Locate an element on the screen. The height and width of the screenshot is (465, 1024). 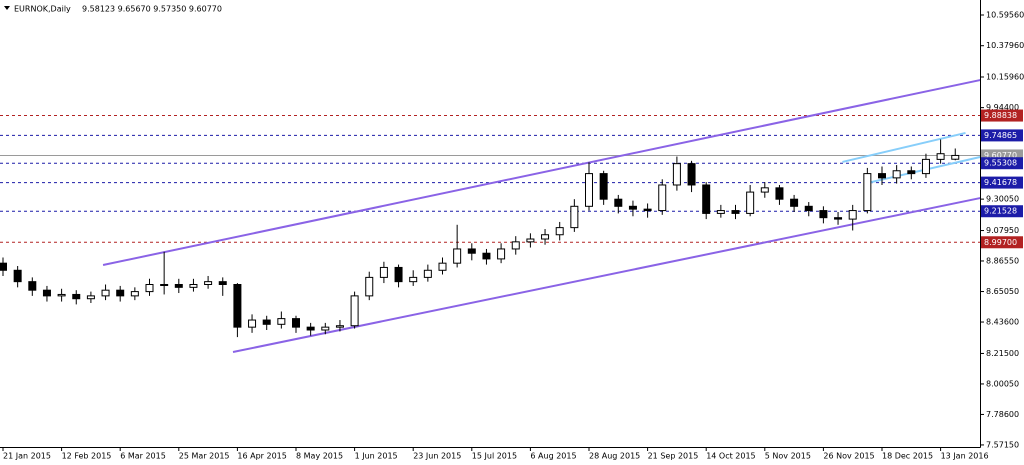
x-tick-label: 6 Aug 2015 is located at coordinates (553, 456).